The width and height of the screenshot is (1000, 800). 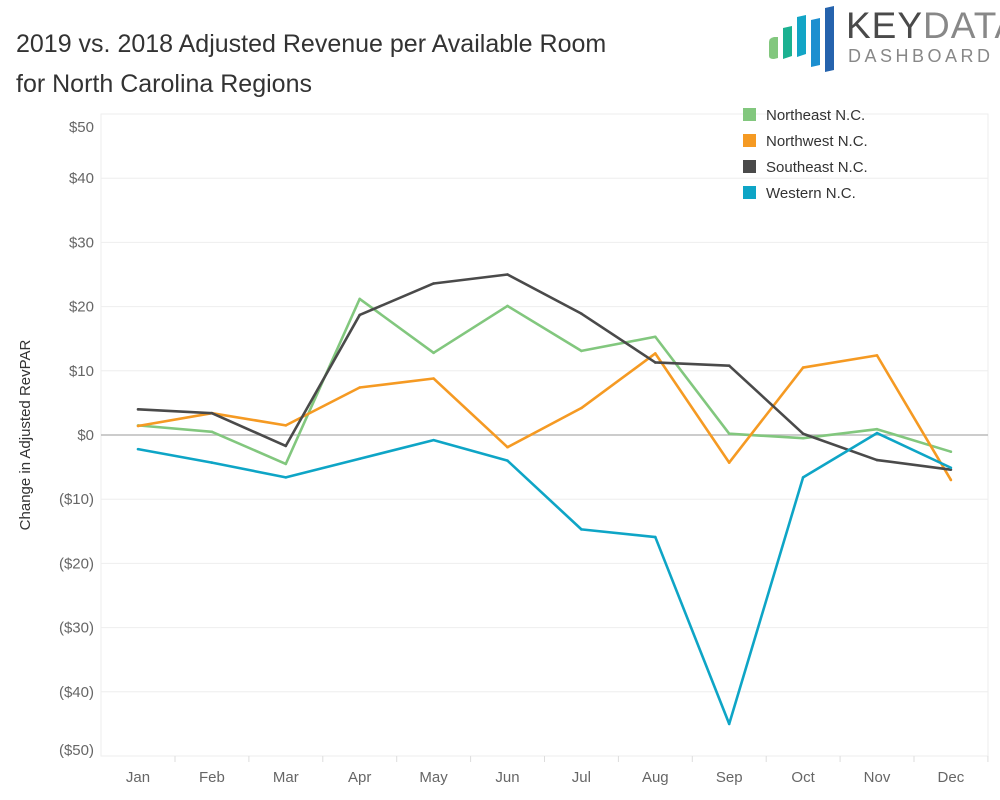 What do you see at coordinates (76, 563) in the screenshot?
I see `y-tick-label: ($20)` at bounding box center [76, 563].